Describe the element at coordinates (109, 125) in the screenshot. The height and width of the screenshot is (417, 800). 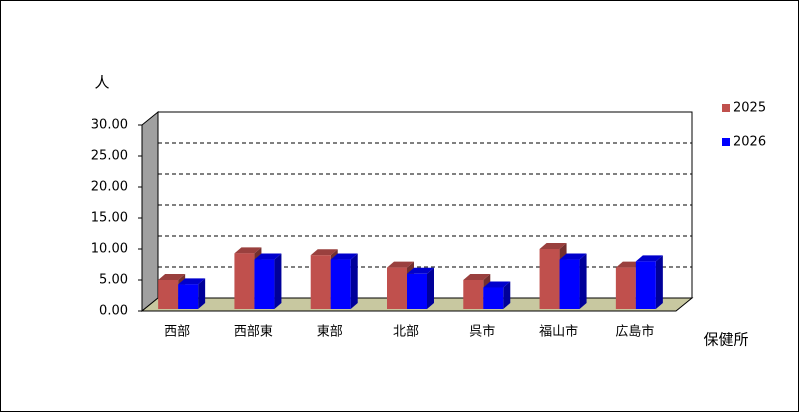
I see `y-tick-label: 30.00` at that location.